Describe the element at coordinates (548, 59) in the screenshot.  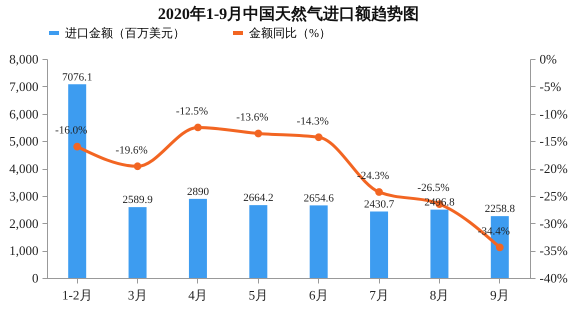
I see `y2-tick-label: 0%` at that location.